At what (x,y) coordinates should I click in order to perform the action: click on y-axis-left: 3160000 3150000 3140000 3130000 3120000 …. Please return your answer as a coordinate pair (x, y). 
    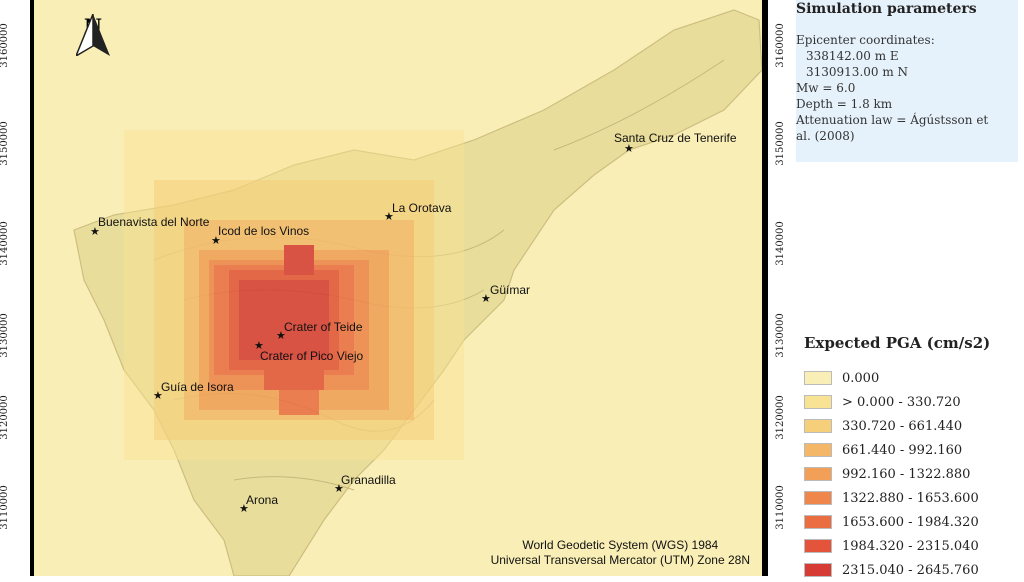
    Looking at the image, I should click on (15, 288).